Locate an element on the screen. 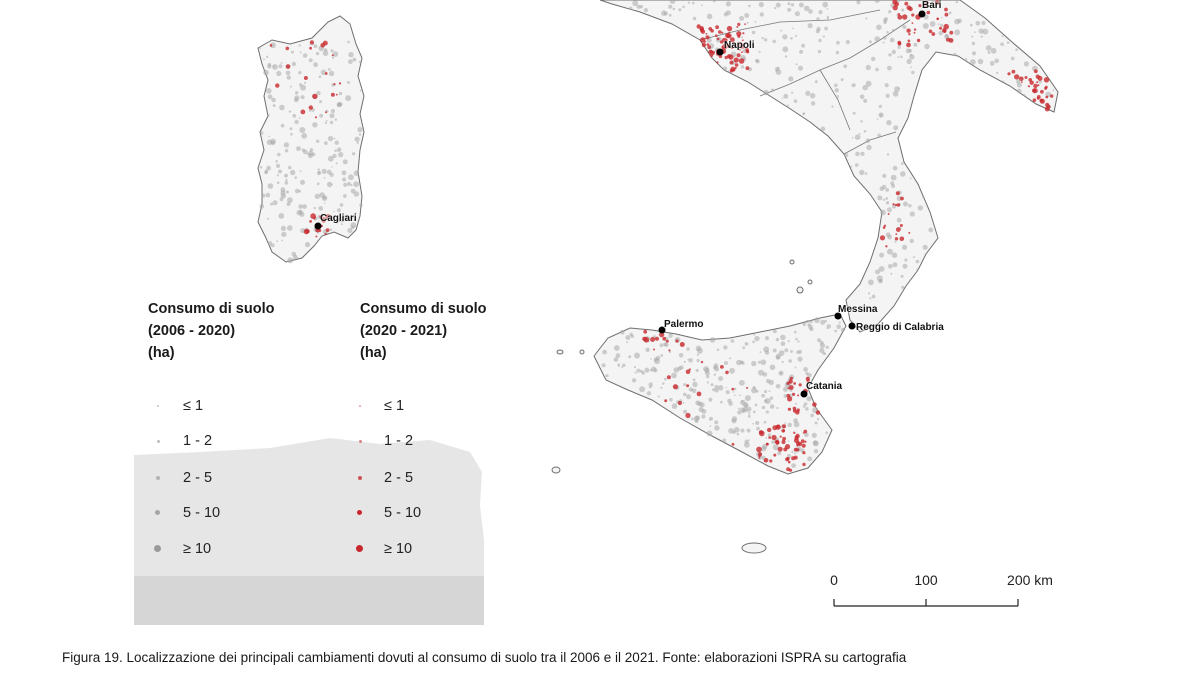 The image size is (1200, 675). scale-label-100: 100 is located at coordinates (926, 580).